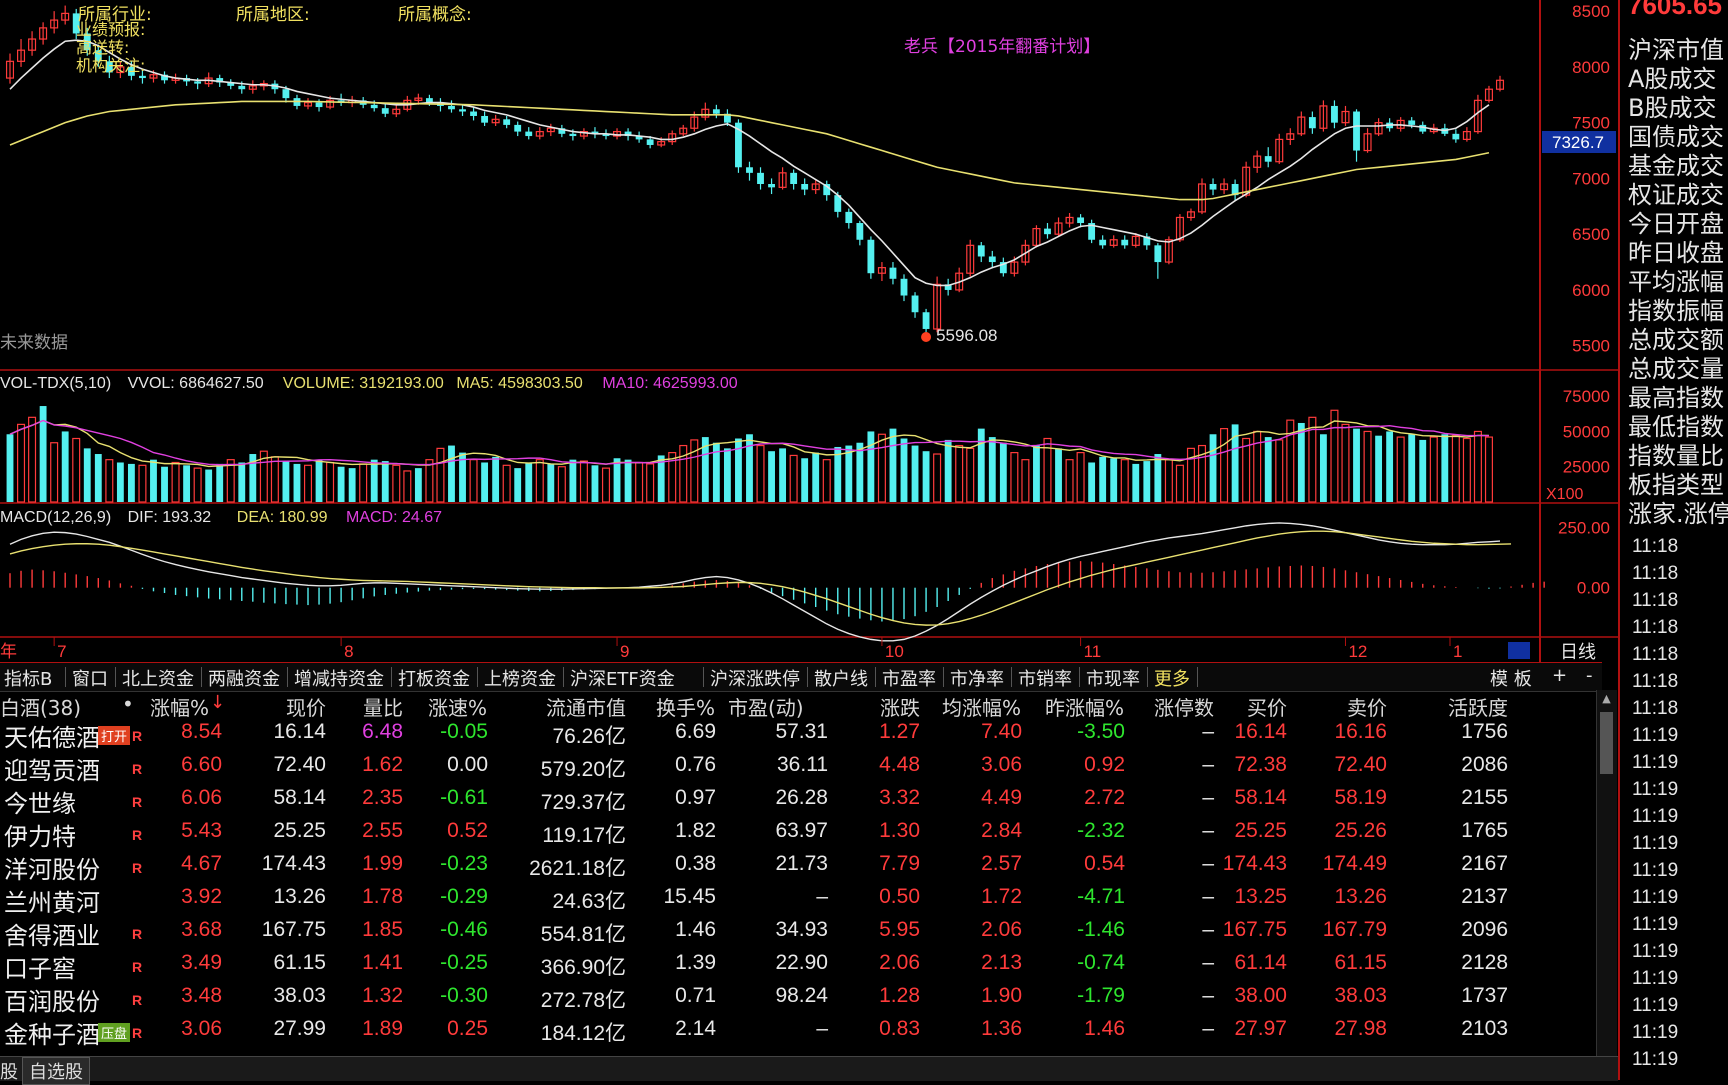 The image size is (1728, 1085). Describe the element at coordinates (1560, 675) in the screenshot. I see `add-button: +` at that location.